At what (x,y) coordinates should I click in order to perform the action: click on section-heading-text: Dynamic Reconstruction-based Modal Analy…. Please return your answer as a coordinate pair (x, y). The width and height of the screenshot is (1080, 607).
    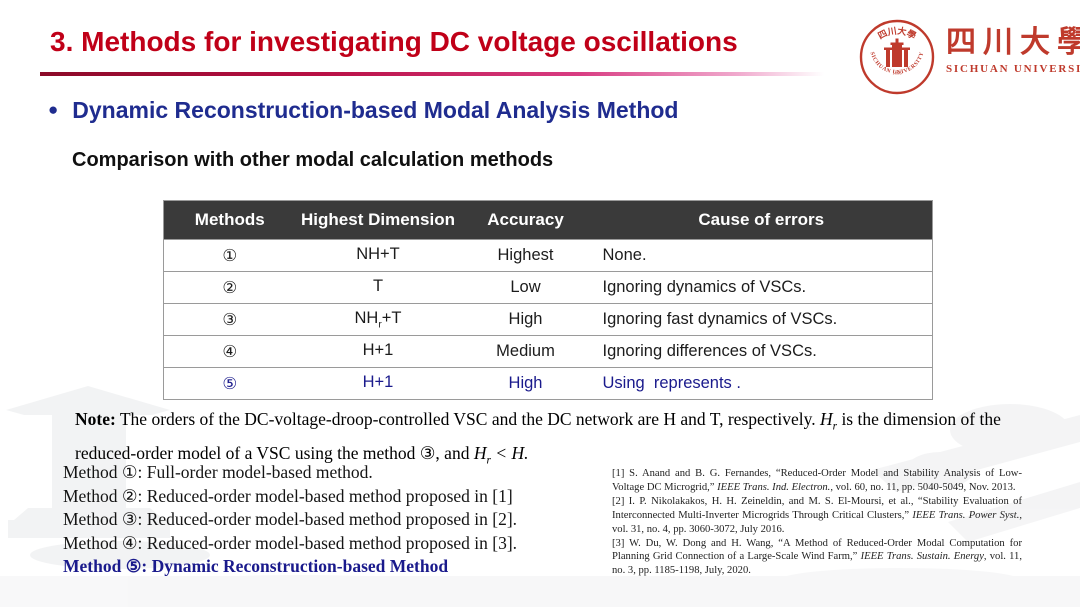
    Looking at the image, I should click on (375, 110).